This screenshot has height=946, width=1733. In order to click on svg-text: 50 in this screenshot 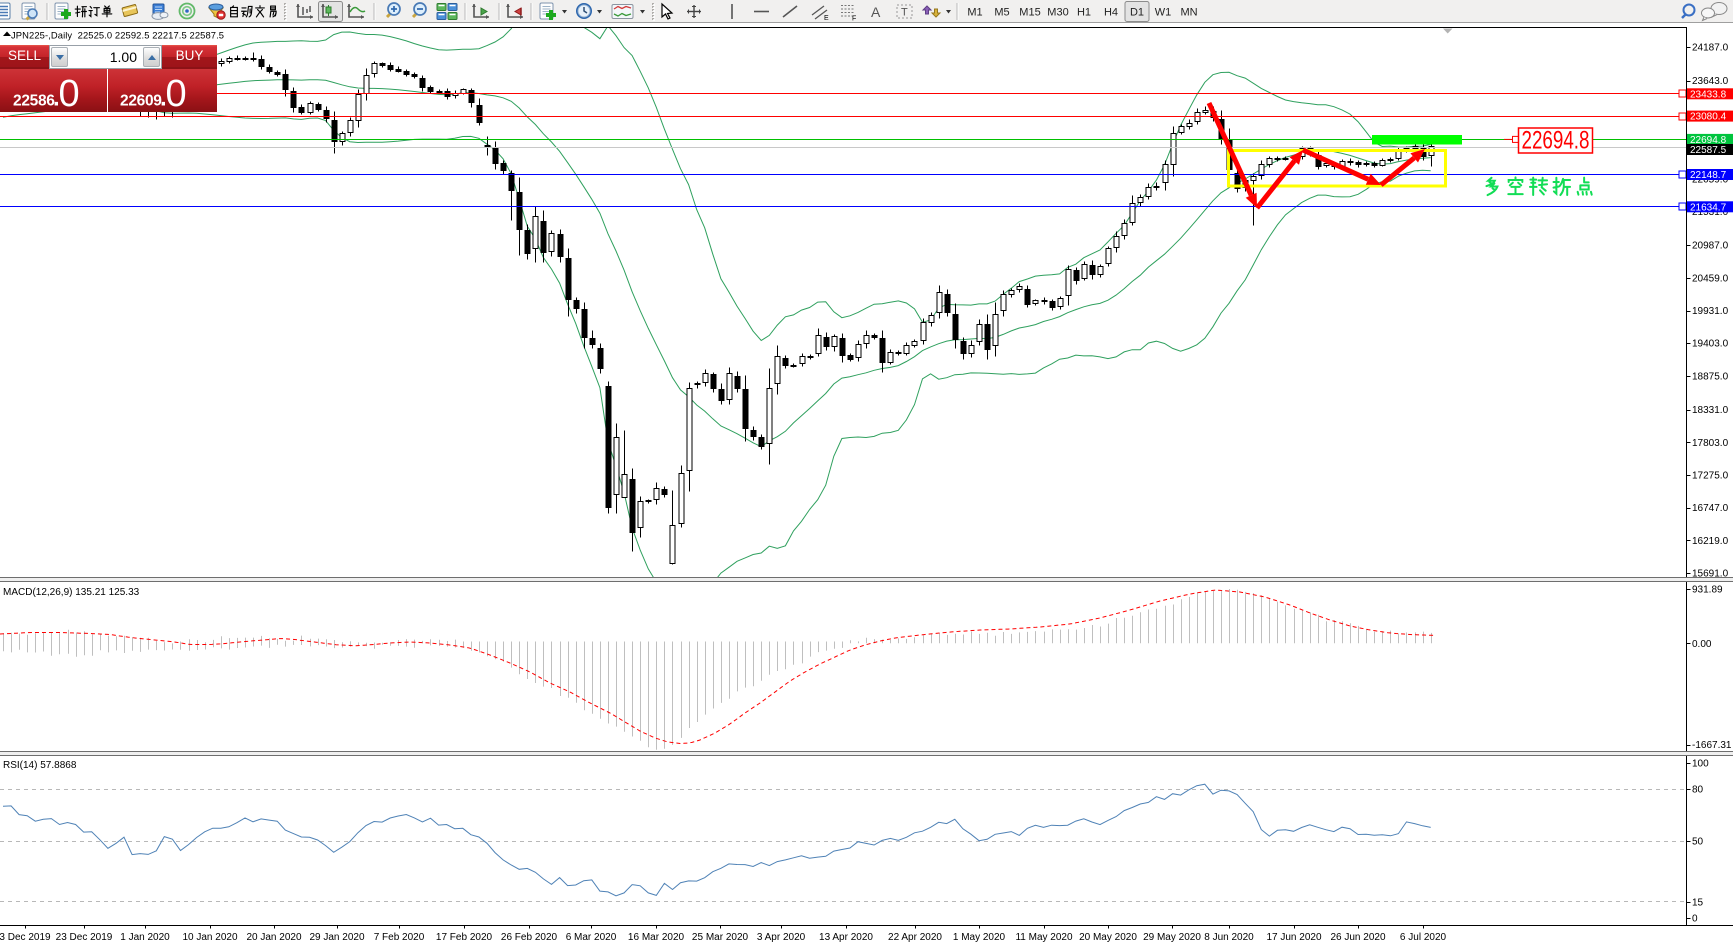, I will do `click(1698, 842)`.